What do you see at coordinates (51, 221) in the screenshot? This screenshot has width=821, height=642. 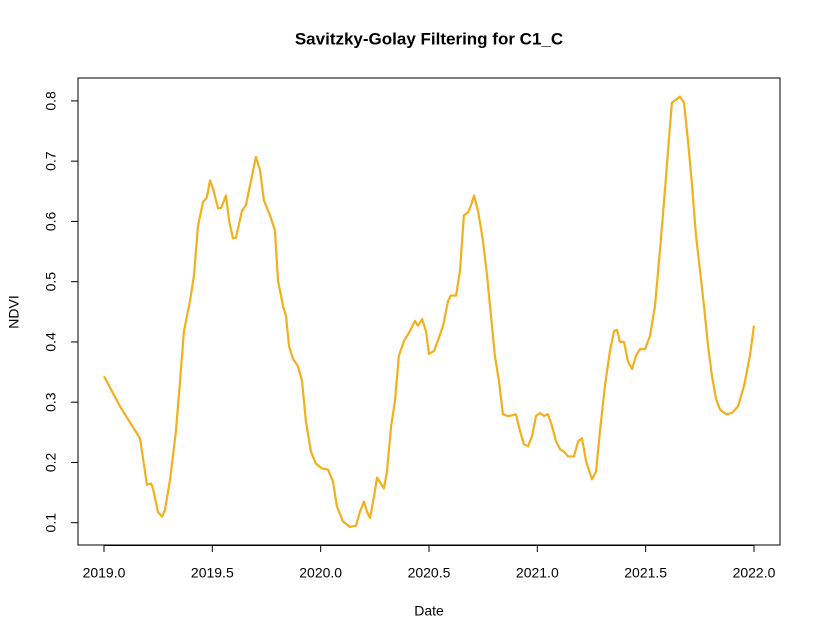 I see `y-tick-label: 0.6` at bounding box center [51, 221].